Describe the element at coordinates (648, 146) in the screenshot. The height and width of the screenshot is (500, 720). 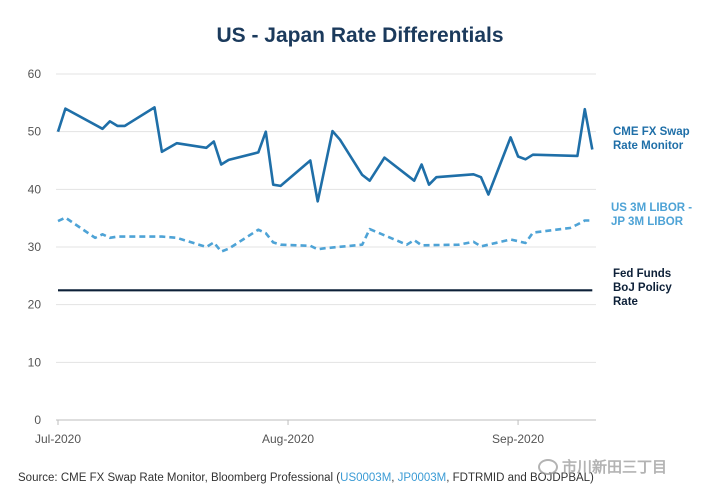
I see `legend-line: Rate Monitor` at that location.